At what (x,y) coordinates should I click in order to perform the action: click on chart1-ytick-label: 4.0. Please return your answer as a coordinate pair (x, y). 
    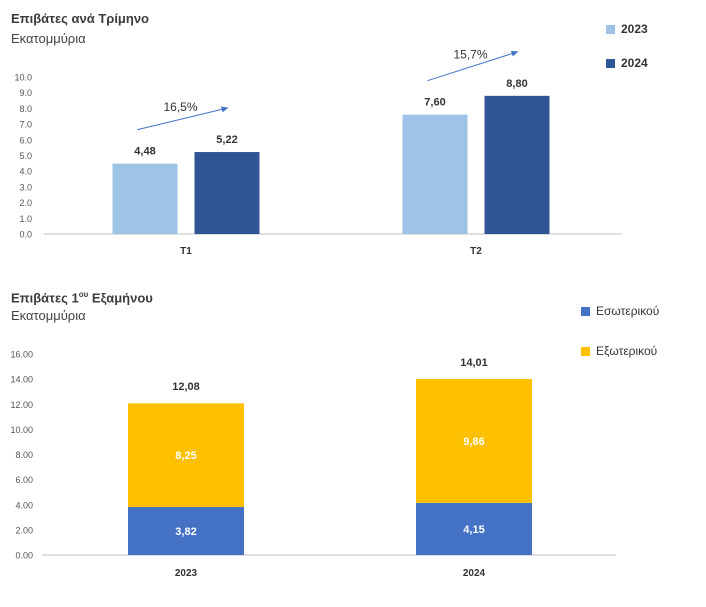
    Looking at the image, I should click on (25, 172).